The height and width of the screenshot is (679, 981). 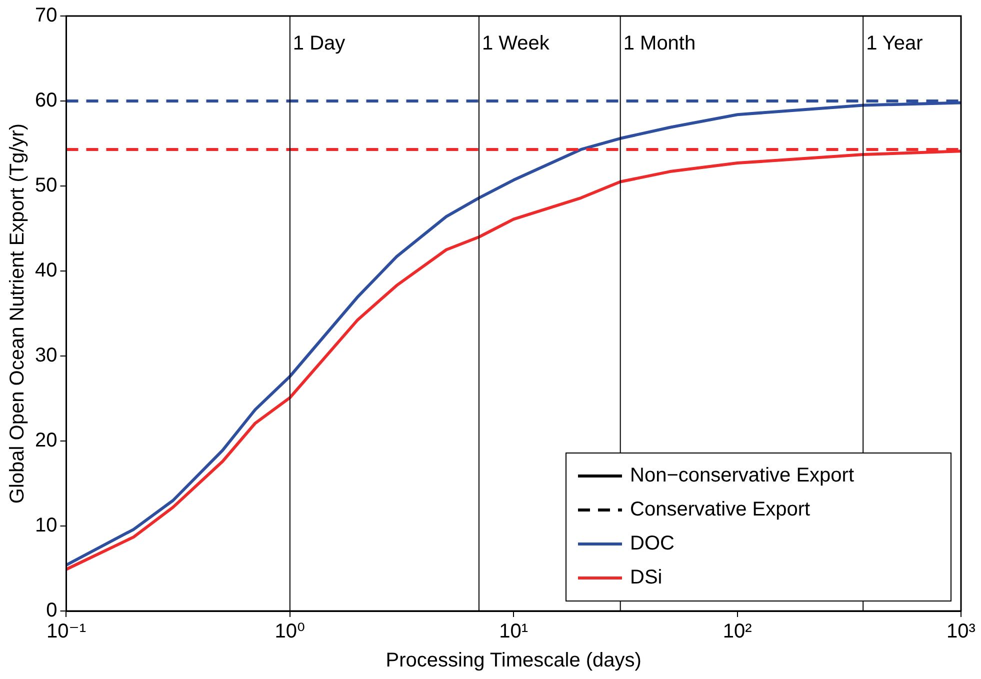 What do you see at coordinates (720, 509) in the screenshot?
I see `legend-label: Conservative Export` at bounding box center [720, 509].